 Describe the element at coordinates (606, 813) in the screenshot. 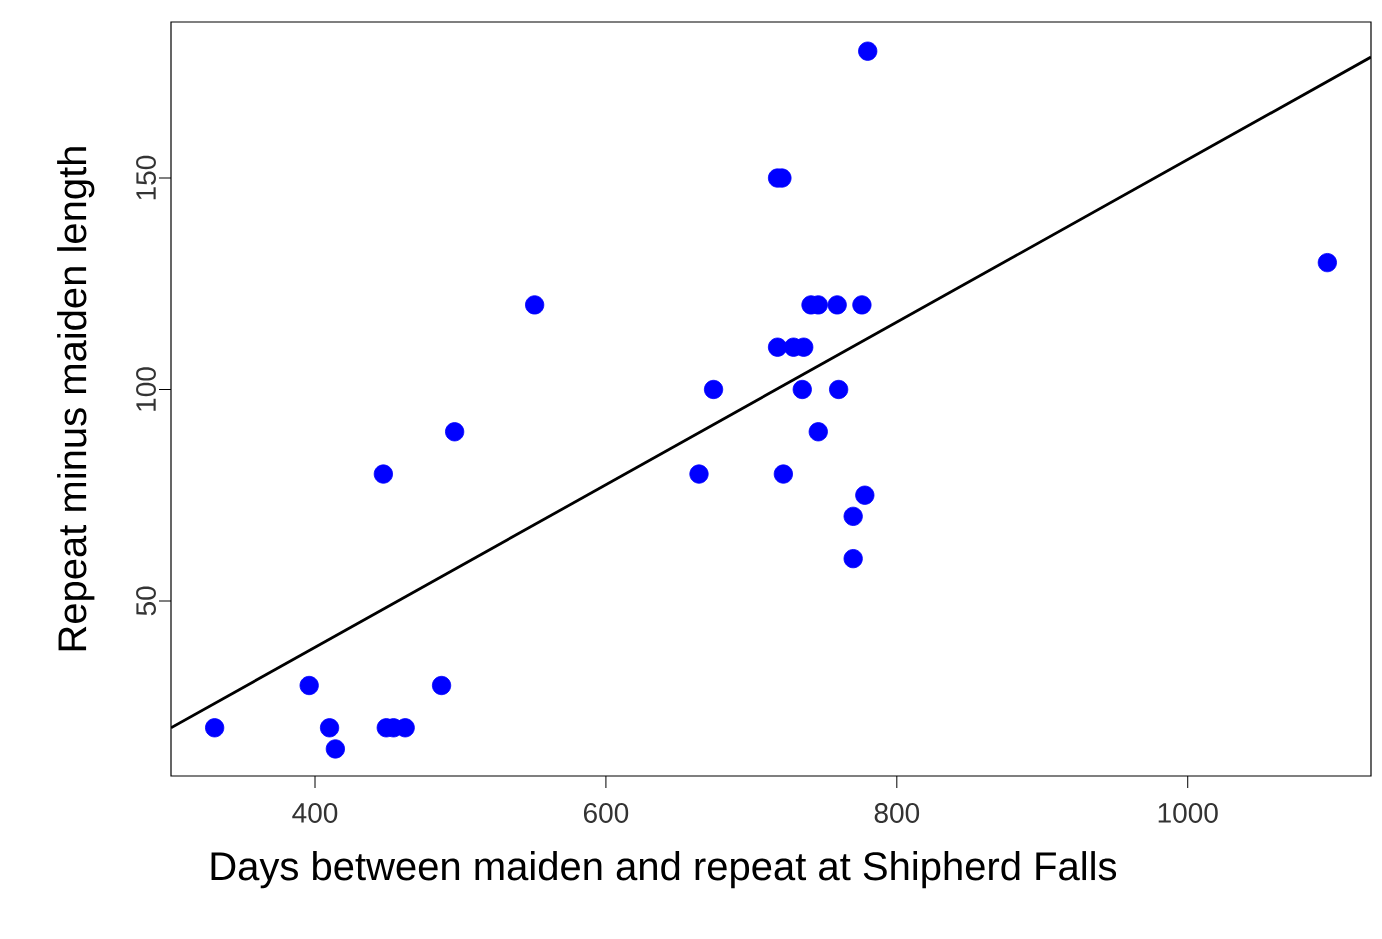

I see `x-tick-label: 600` at that location.